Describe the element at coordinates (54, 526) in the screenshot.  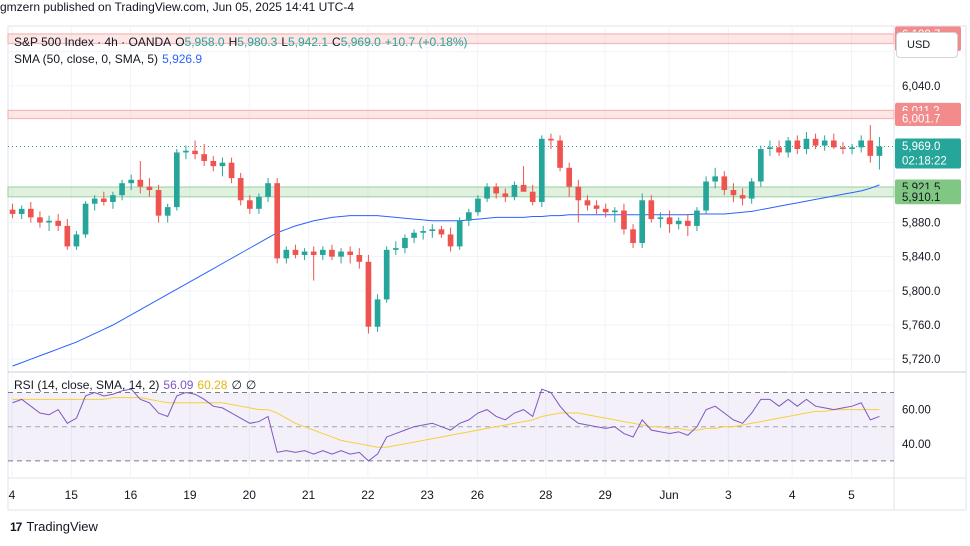
I see `tradingview-brand: 17 TradingView` at that location.